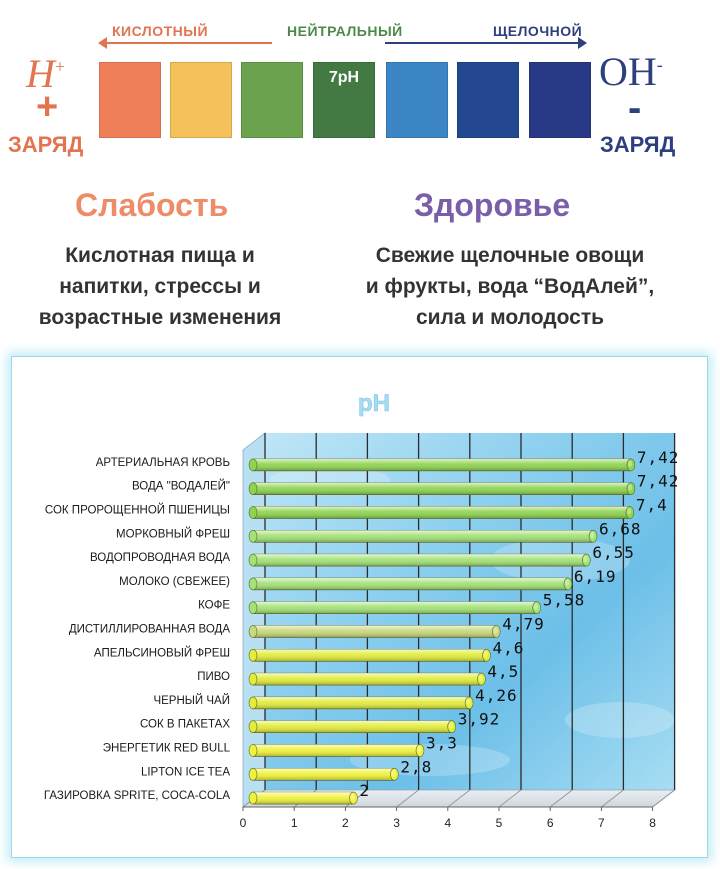  What do you see at coordinates (510, 255) in the screenshot?
I see `health-line: Свежие щелочные овощи` at bounding box center [510, 255].